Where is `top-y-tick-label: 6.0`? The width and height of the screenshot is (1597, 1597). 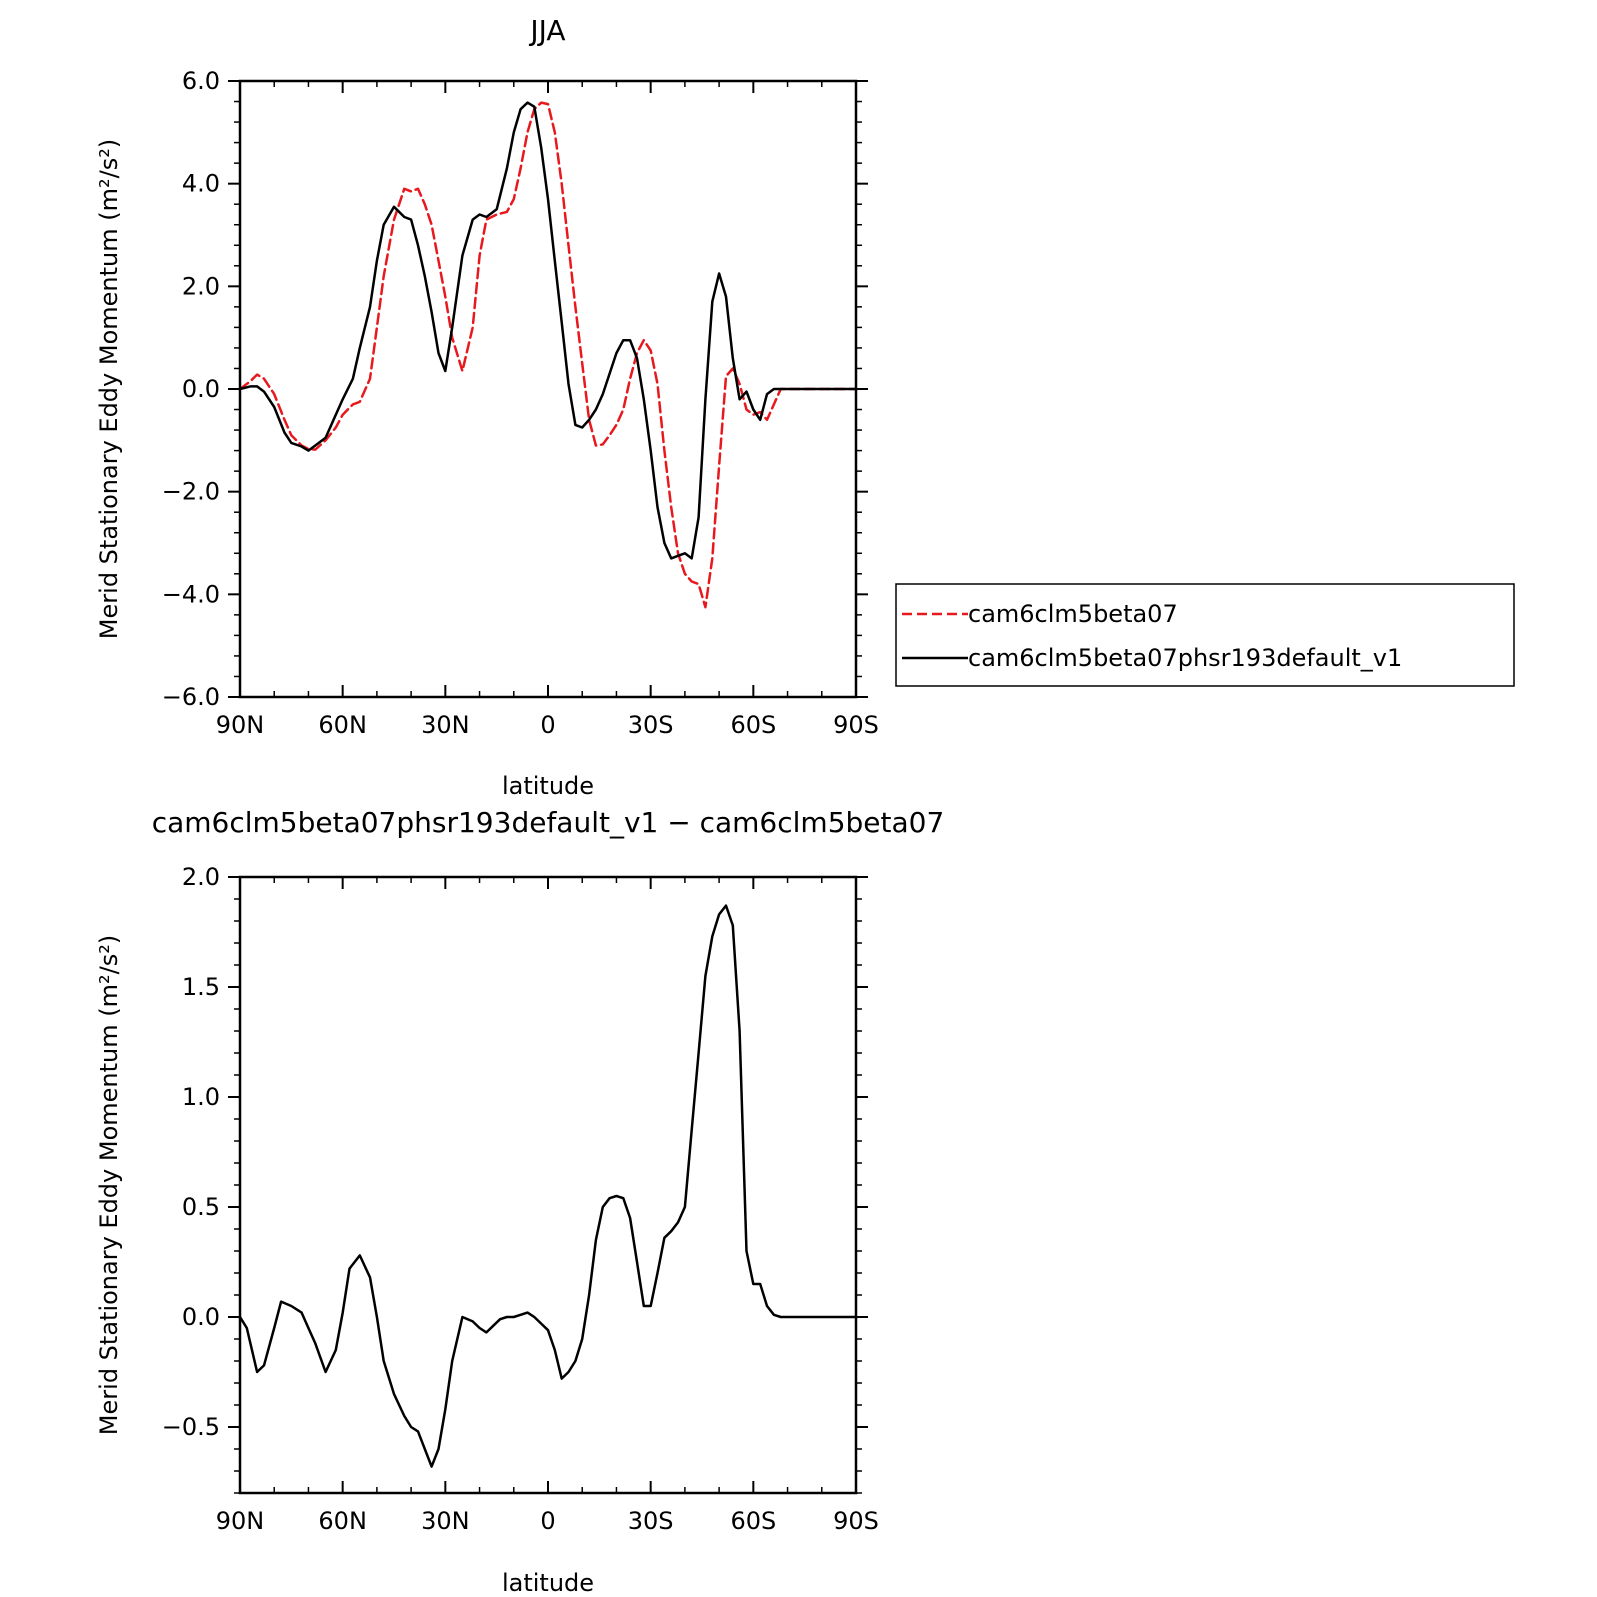
top-y-tick-label: 6.0 is located at coordinates (201, 81).